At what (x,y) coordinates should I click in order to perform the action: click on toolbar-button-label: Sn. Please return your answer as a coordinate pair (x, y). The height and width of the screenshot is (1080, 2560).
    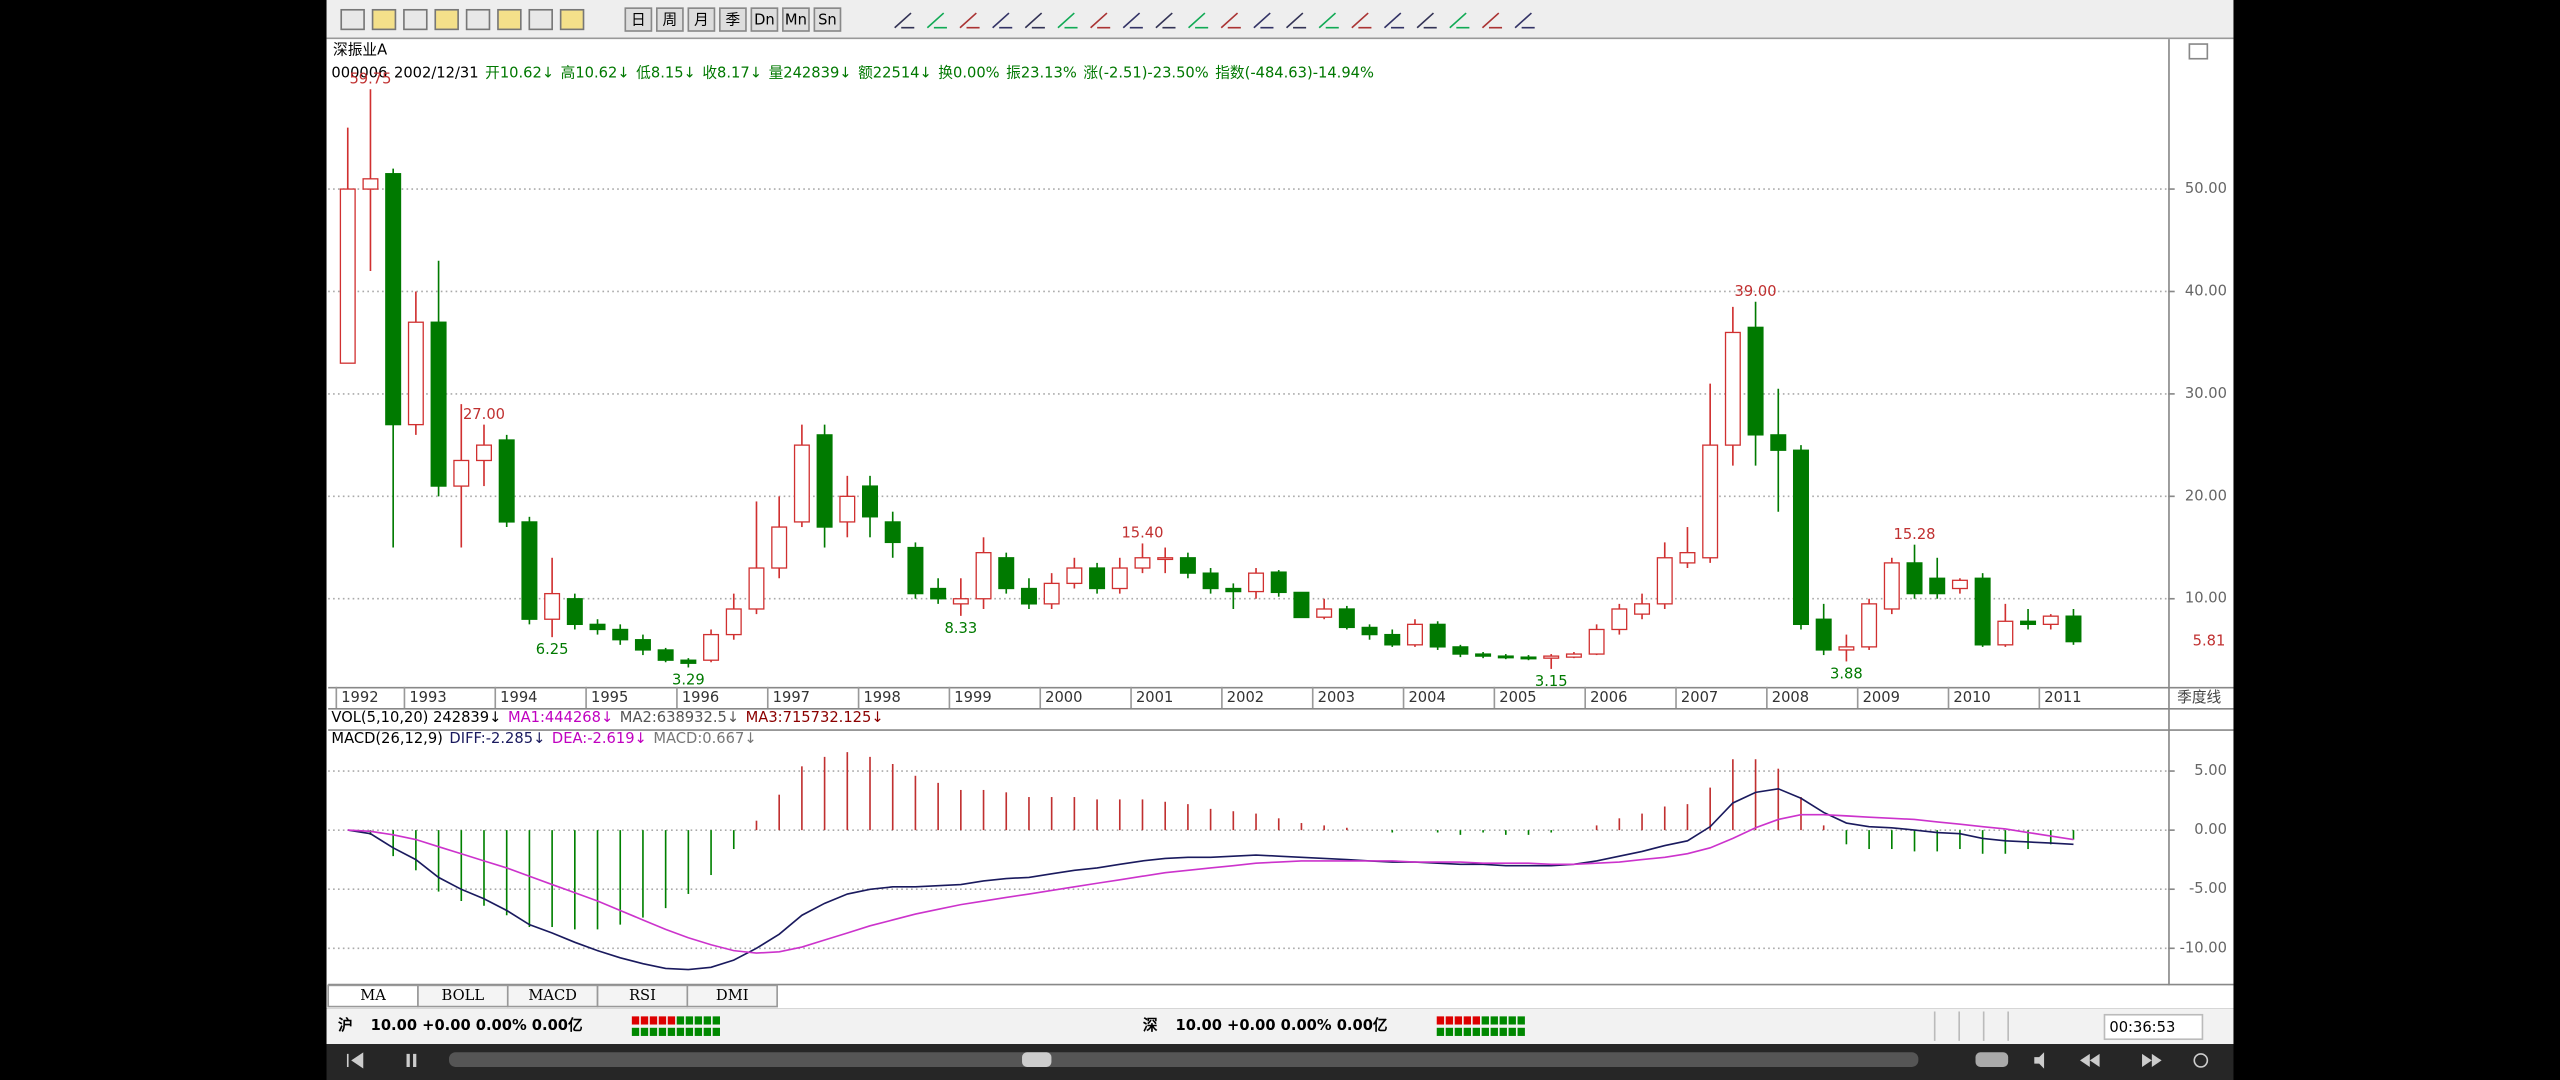
    Looking at the image, I should click on (827, 19).